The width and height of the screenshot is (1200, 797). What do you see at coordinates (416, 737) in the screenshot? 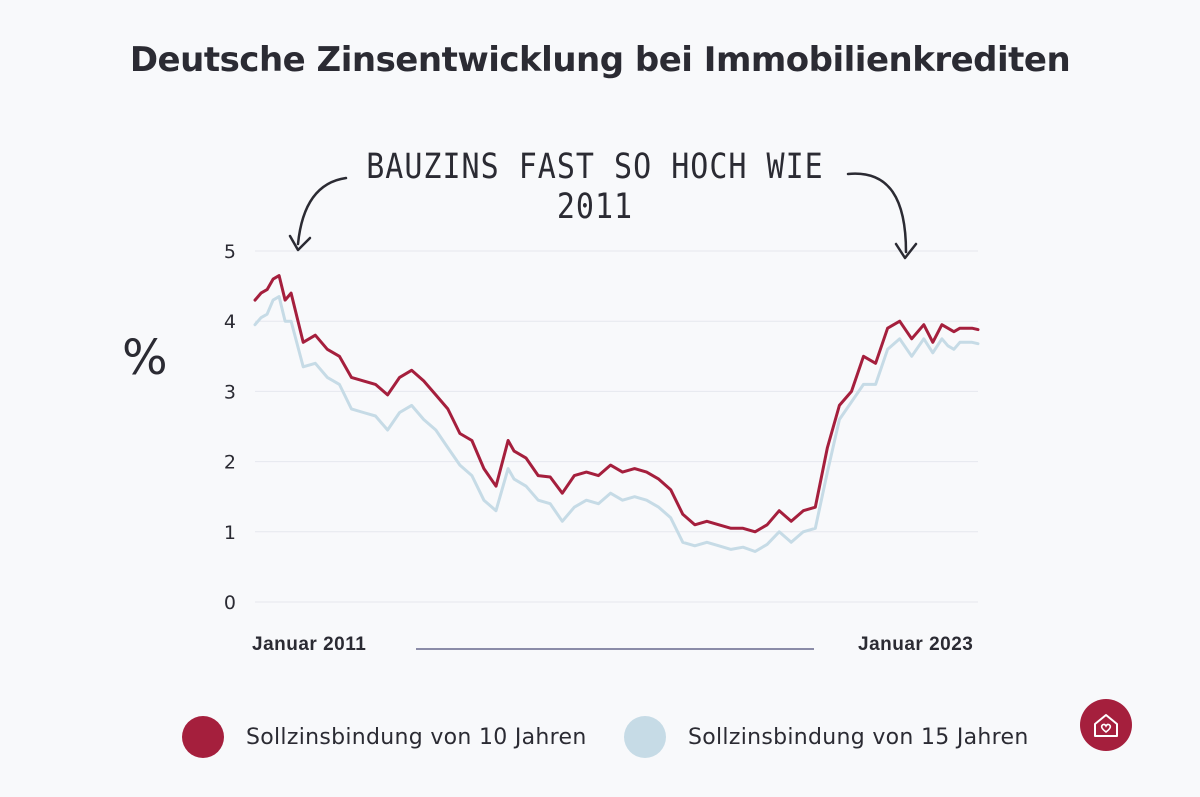
I see `legend-label-10-jahre: Sollzinsbindung von 10 Jahren` at bounding box center [416, 737].